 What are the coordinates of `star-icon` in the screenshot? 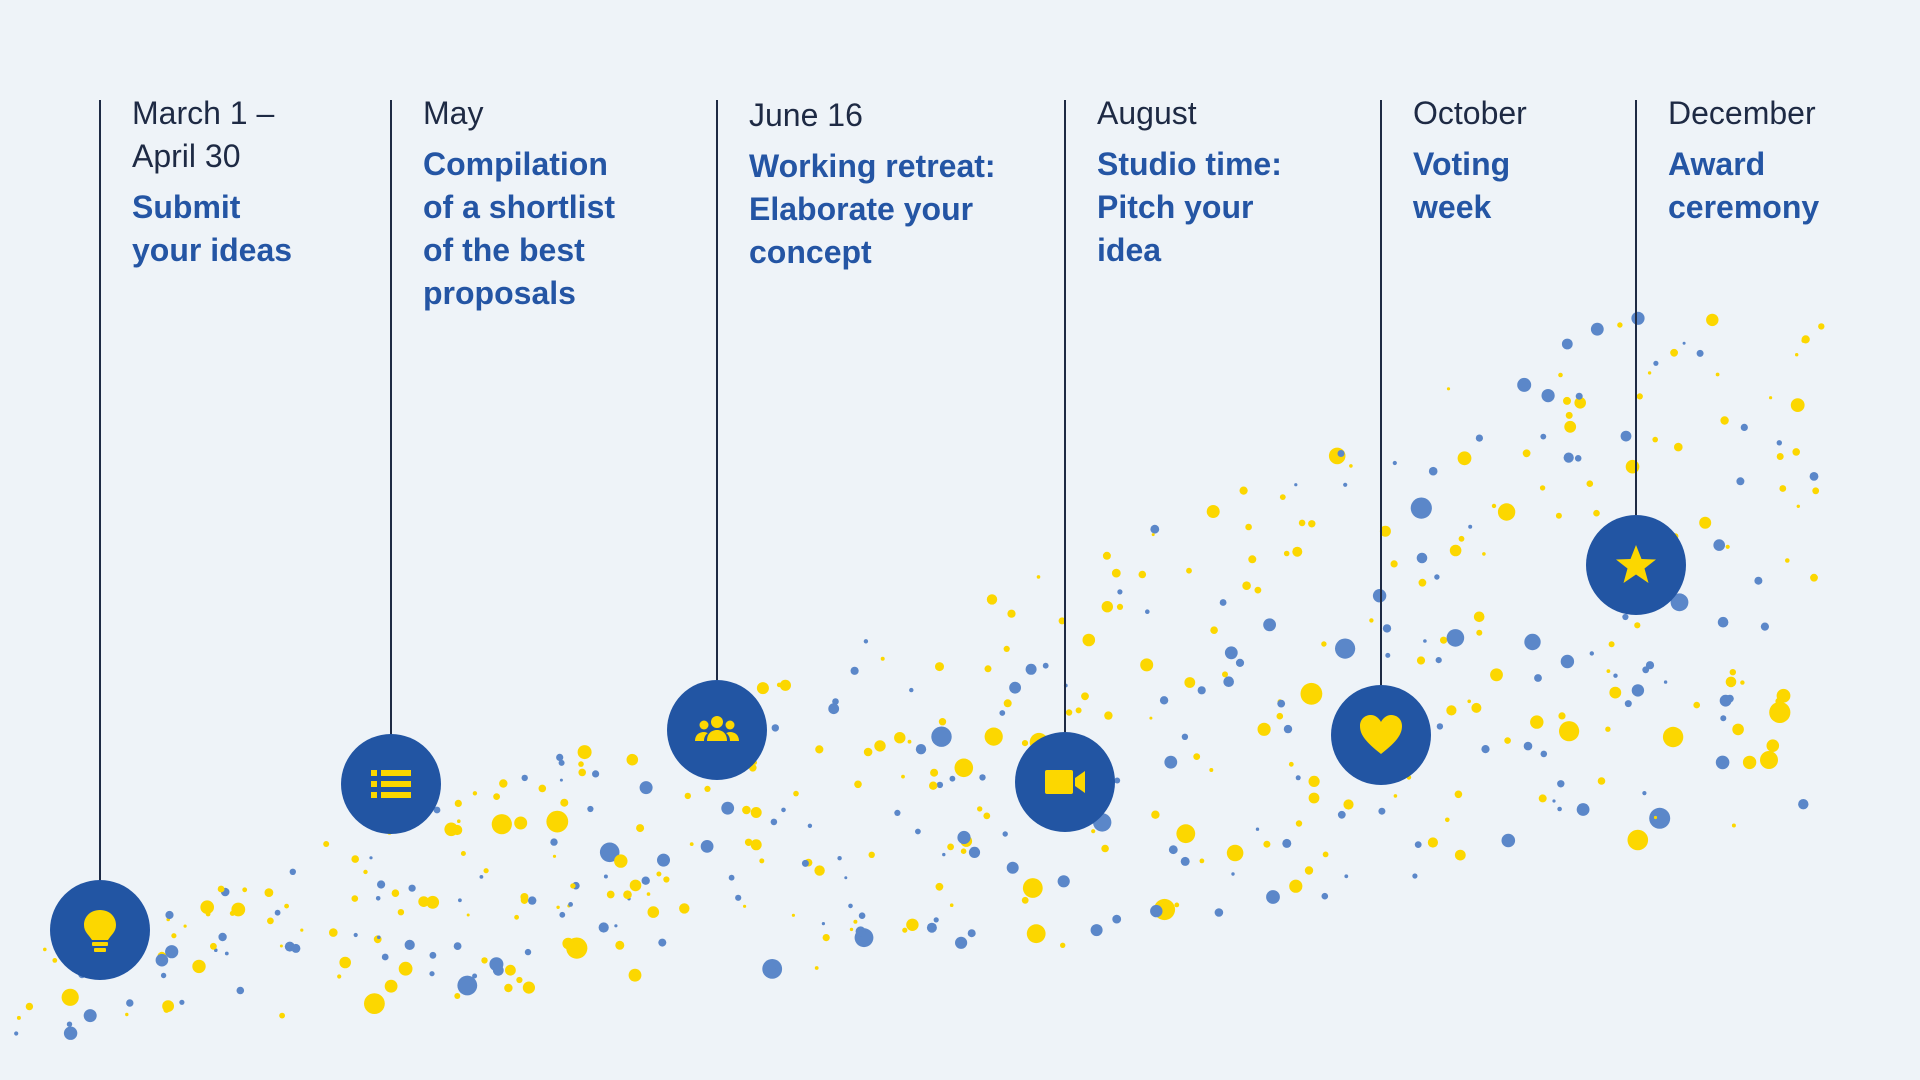 It's located at (1636, 564).